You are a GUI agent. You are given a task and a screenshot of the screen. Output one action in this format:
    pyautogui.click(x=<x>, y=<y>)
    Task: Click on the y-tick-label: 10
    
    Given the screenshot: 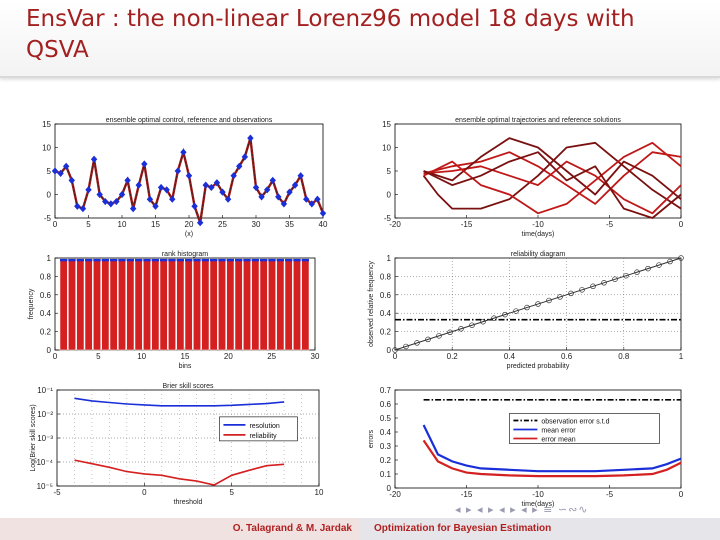 What is the action you would take?
    pyautogui.click(x=386, y=148)
    